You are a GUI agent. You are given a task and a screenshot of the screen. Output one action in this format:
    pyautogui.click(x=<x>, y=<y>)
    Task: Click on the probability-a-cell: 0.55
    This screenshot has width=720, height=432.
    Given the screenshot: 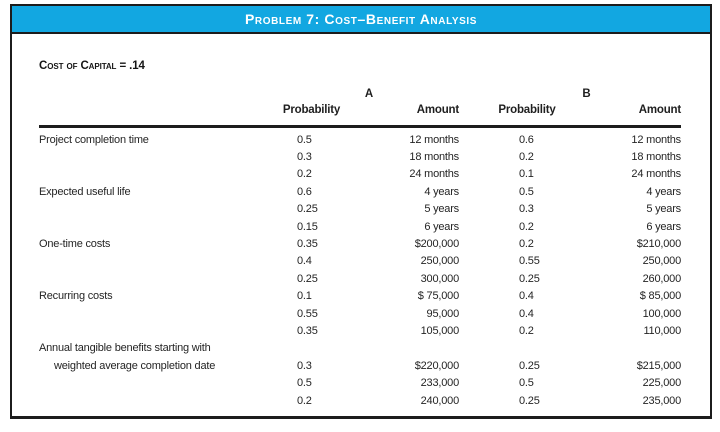 What is the action you would take?
    pyautogui.click(x=307, y=313)
    